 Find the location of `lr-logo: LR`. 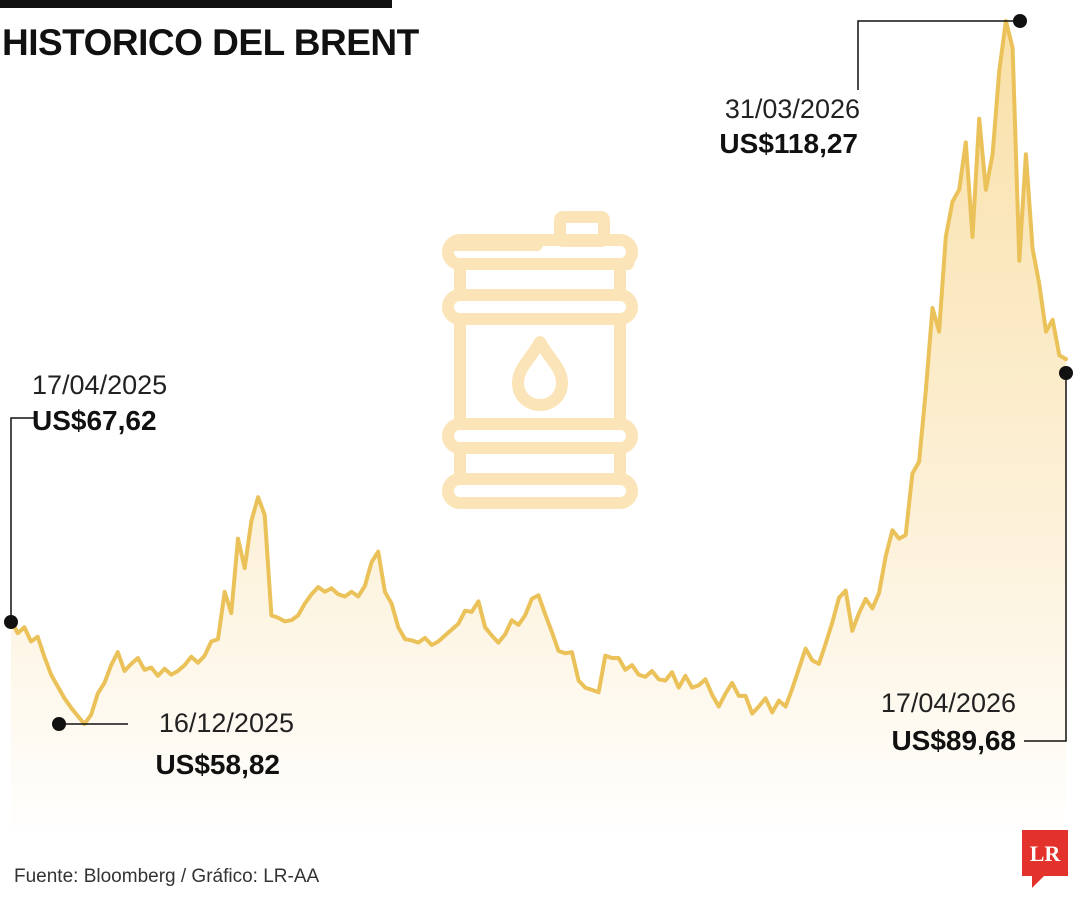

lr-logo: LR is located at coordinates (1045, 859).